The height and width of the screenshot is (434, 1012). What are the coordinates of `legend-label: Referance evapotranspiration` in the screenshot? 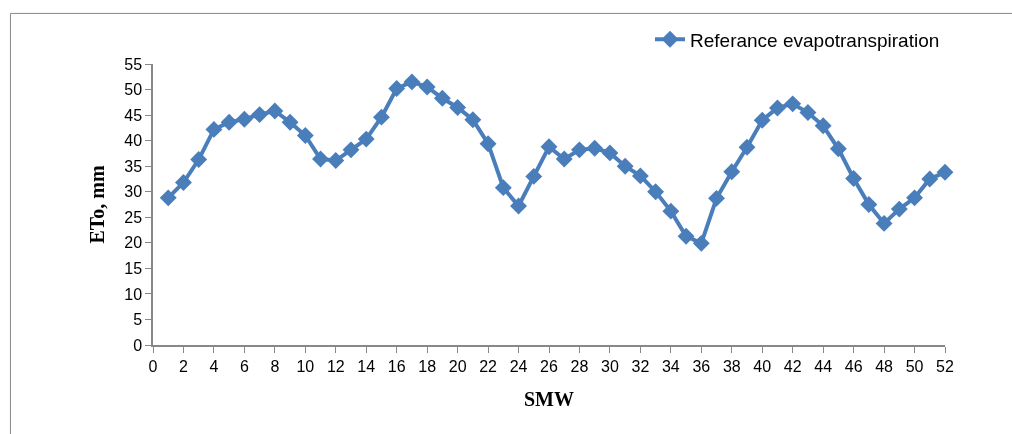 It's located at (815, 40).